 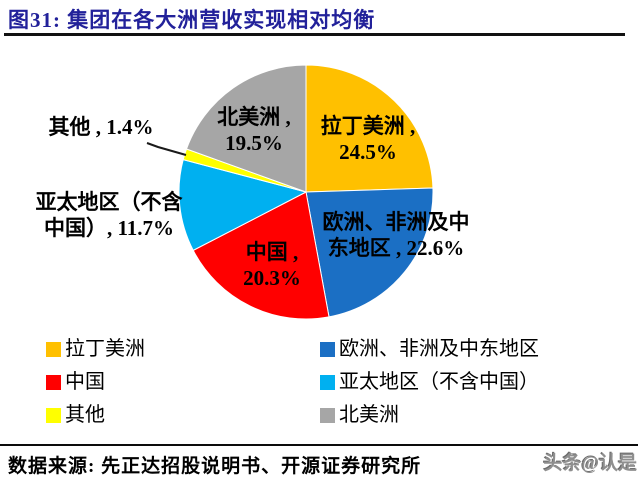 What do you see at coordinates (396, 222) in the screenshot?
I see `pie-label-europe-line1: 欧洲、非洲及中` at bounding box center [396, 222].